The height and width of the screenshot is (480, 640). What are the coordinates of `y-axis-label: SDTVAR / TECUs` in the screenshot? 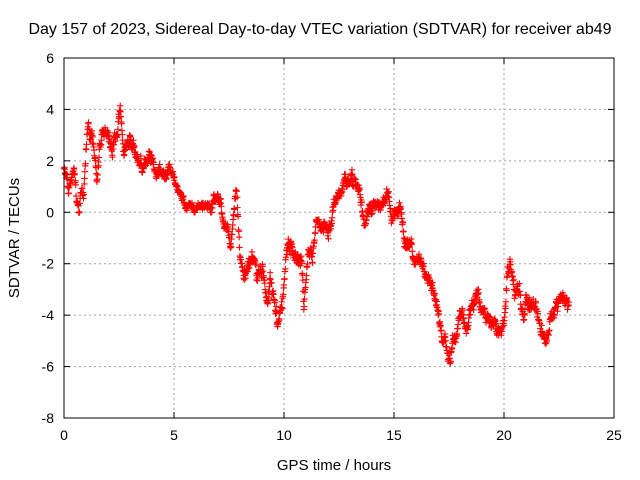 It's located at (14, 238).